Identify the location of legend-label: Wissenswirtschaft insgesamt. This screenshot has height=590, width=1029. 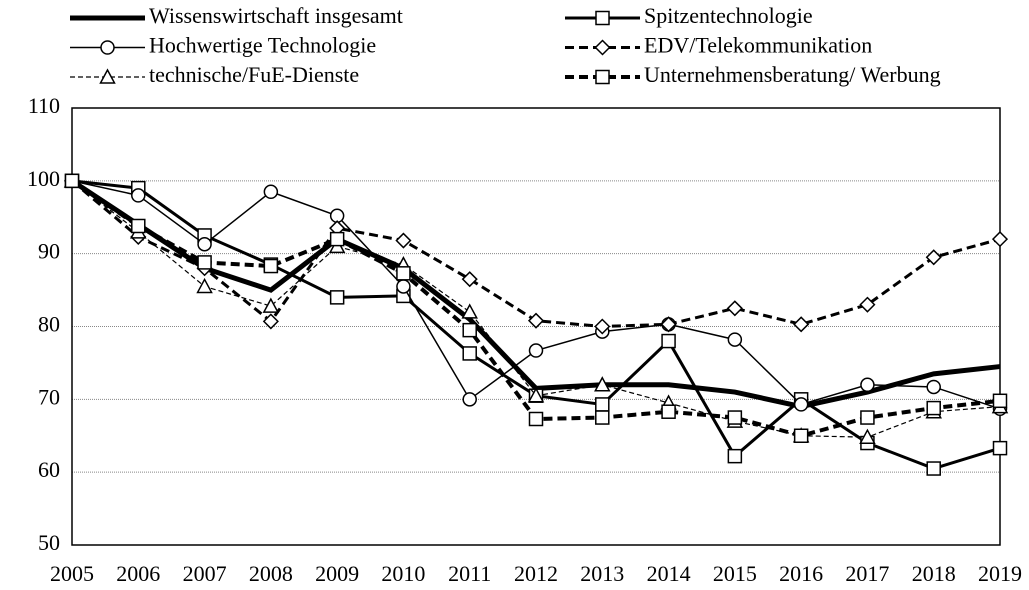
(276, 15).